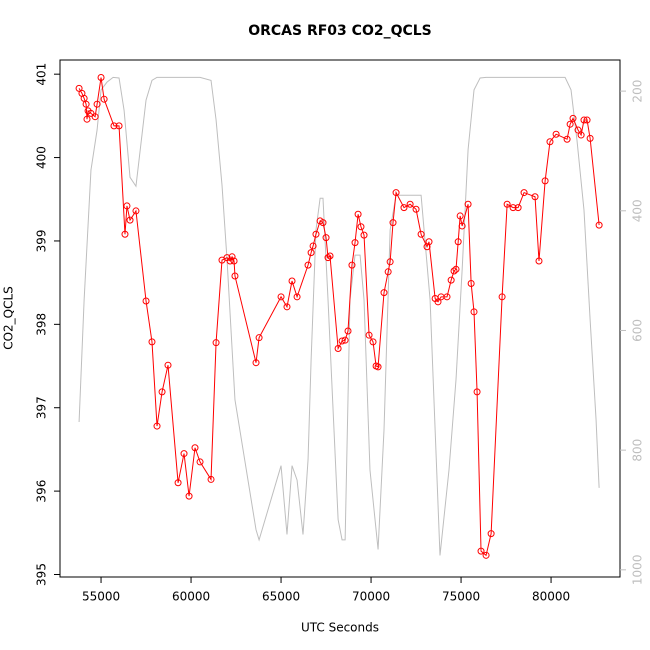  I want to click on x-tick-label: 75000, so click(461, 597).